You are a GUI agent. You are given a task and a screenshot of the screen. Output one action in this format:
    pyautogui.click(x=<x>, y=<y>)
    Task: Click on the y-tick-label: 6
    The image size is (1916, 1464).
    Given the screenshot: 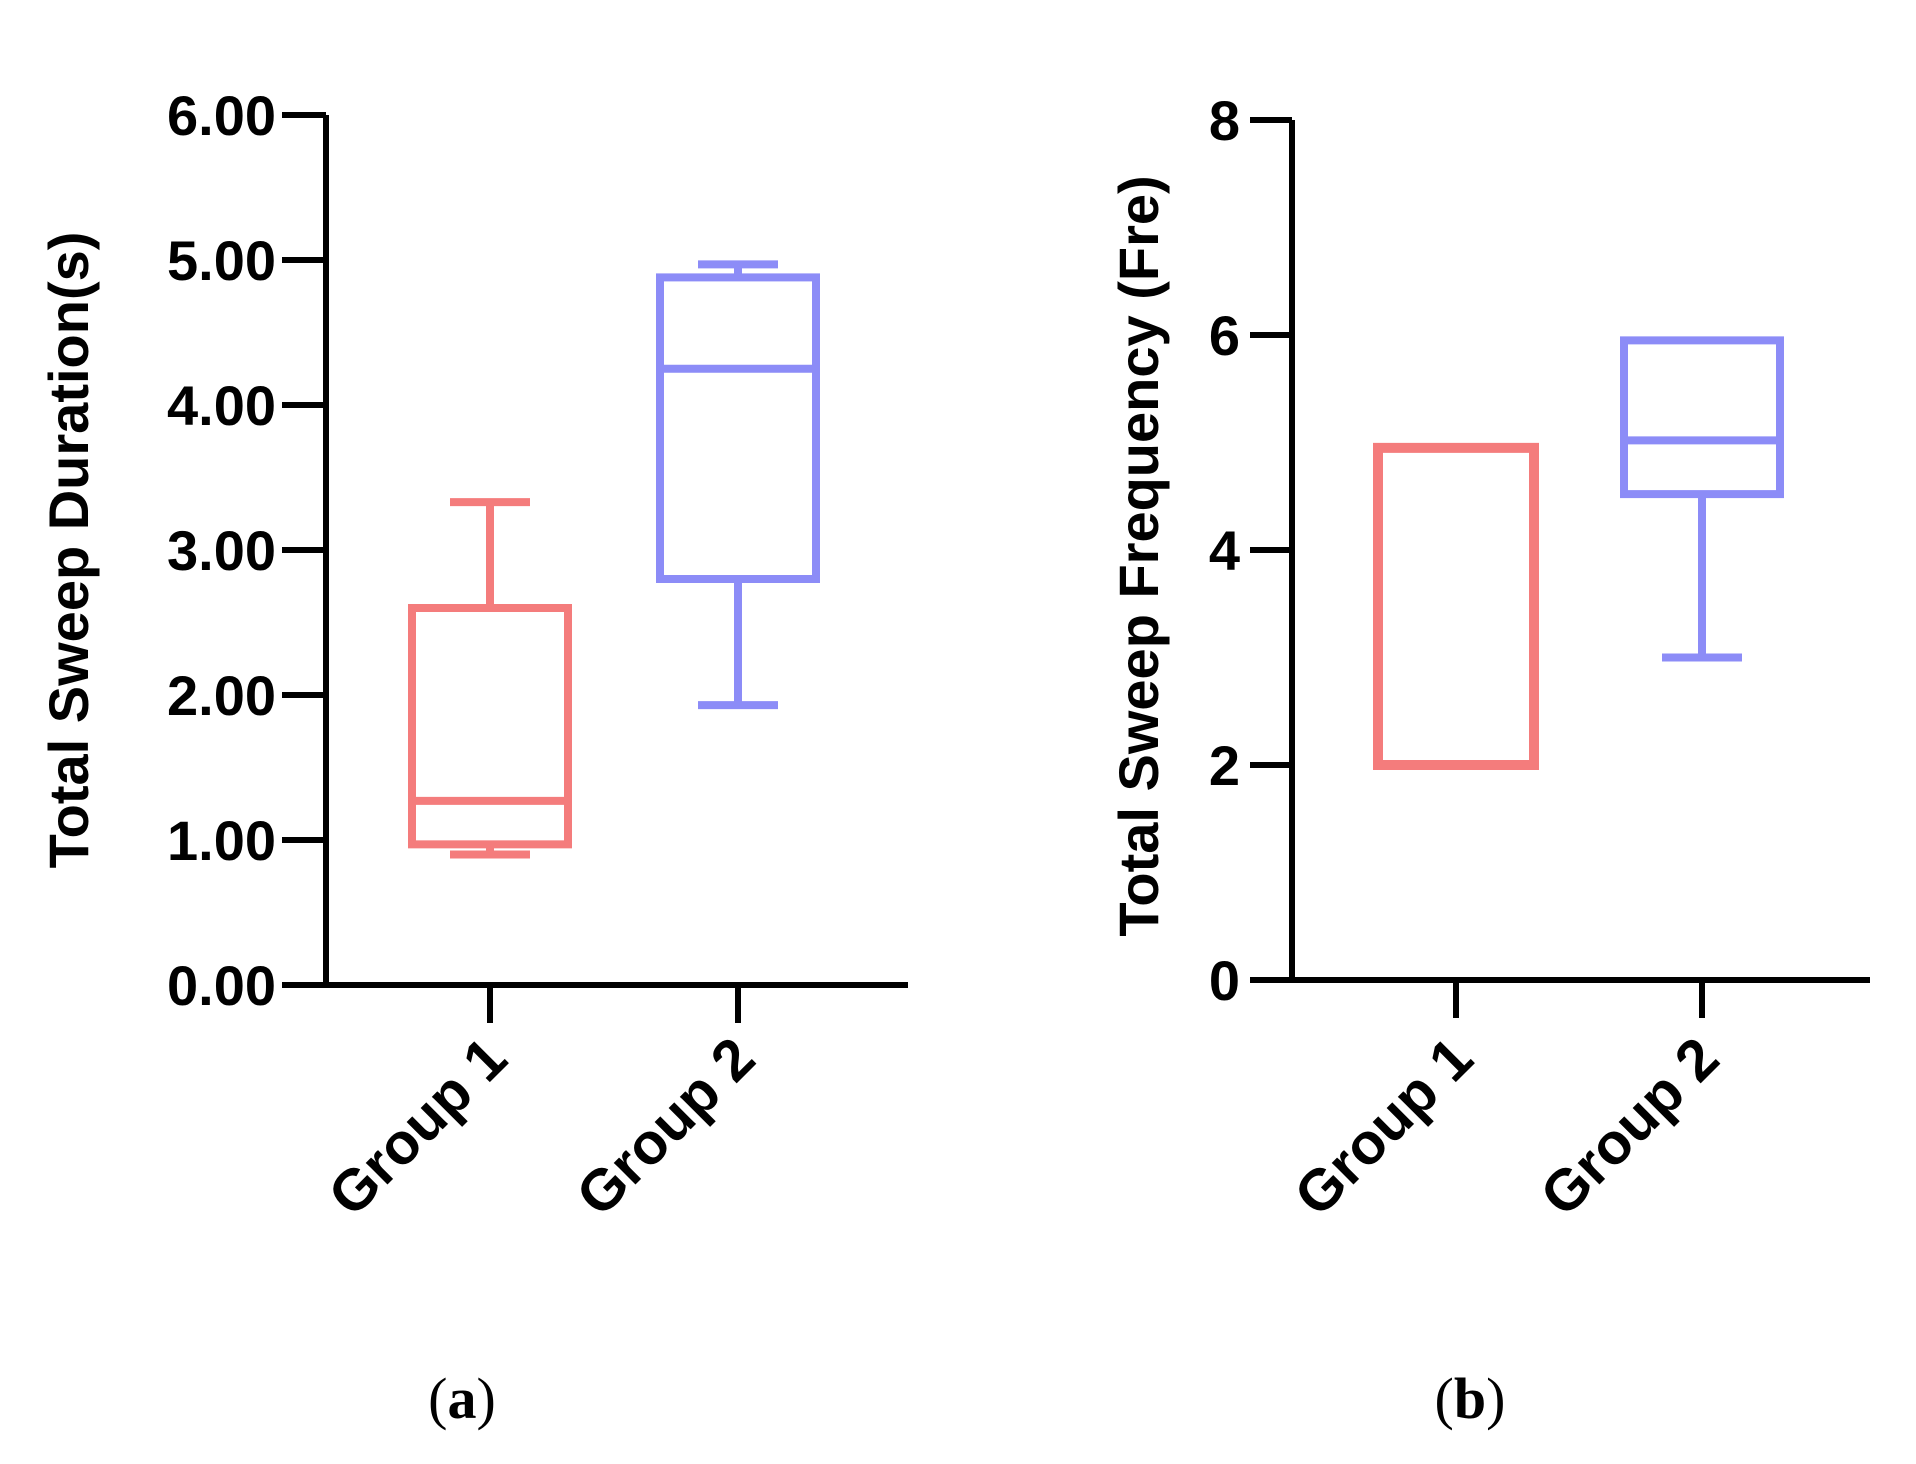 What is the action you would take?
    pyautogui.click(x=1224, y=335)
    